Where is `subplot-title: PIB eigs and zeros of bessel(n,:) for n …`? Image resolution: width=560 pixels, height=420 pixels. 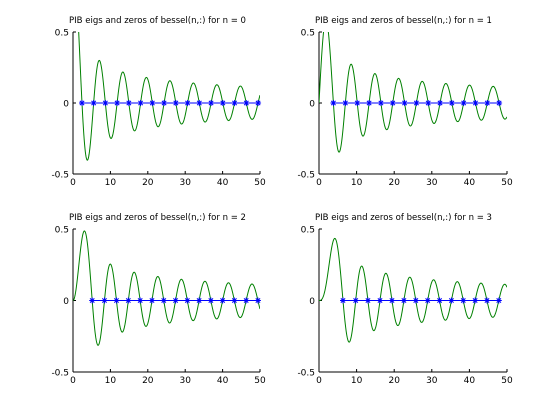 subplot-title: PIB eigs and zeros of bessel(n,:) for n … is located at coordinates (403, 20).